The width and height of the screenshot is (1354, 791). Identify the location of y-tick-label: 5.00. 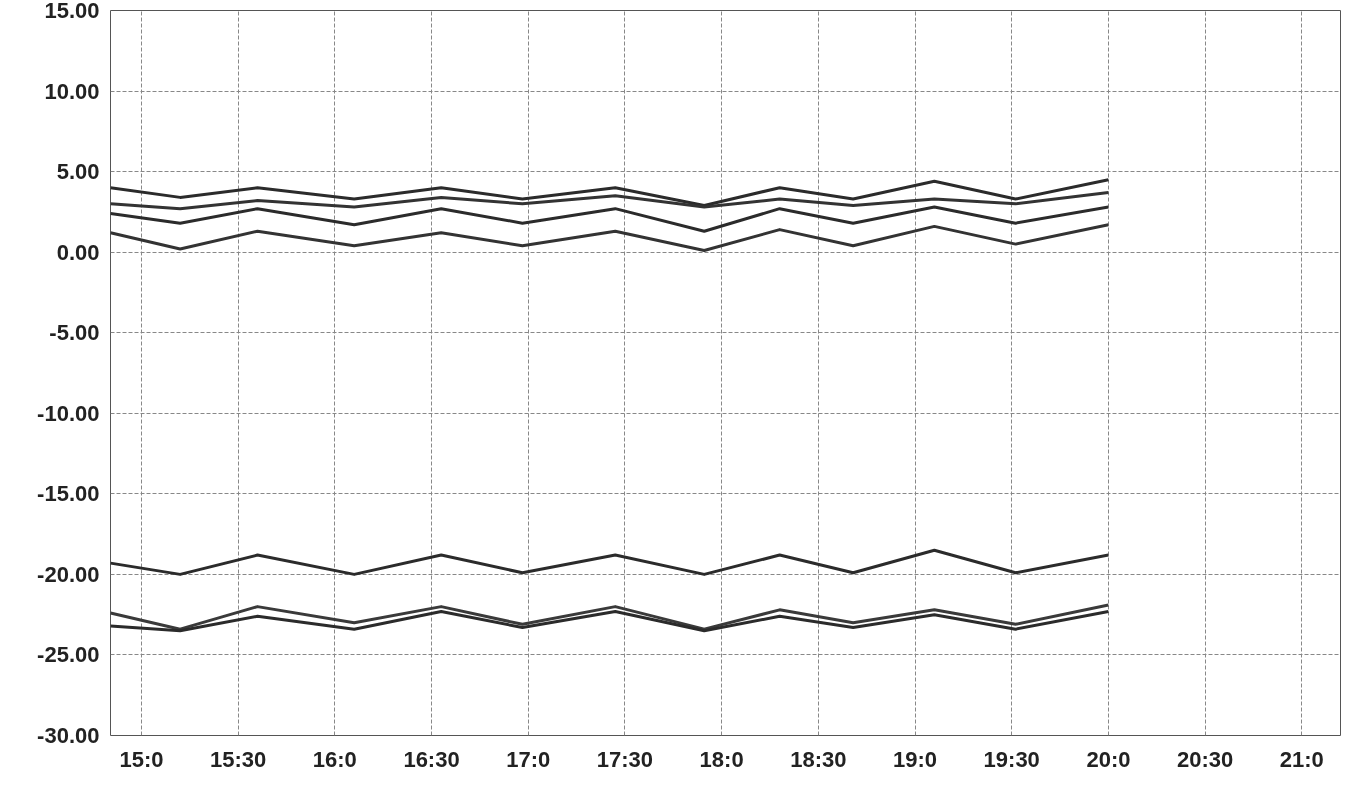
(78, 172).